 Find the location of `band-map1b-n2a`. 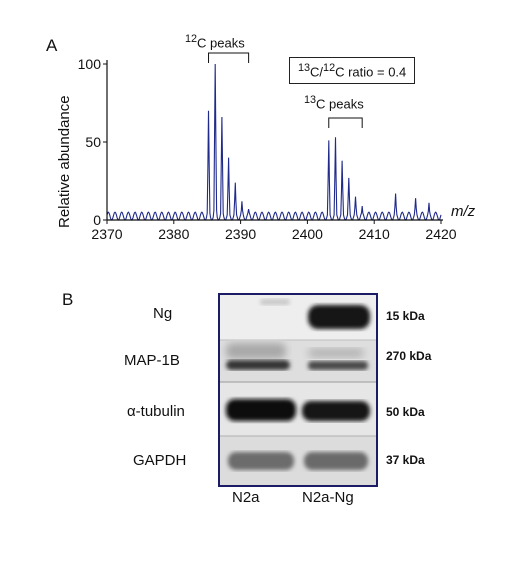

band-map1b-n2a is located at coordinates (258, 365).